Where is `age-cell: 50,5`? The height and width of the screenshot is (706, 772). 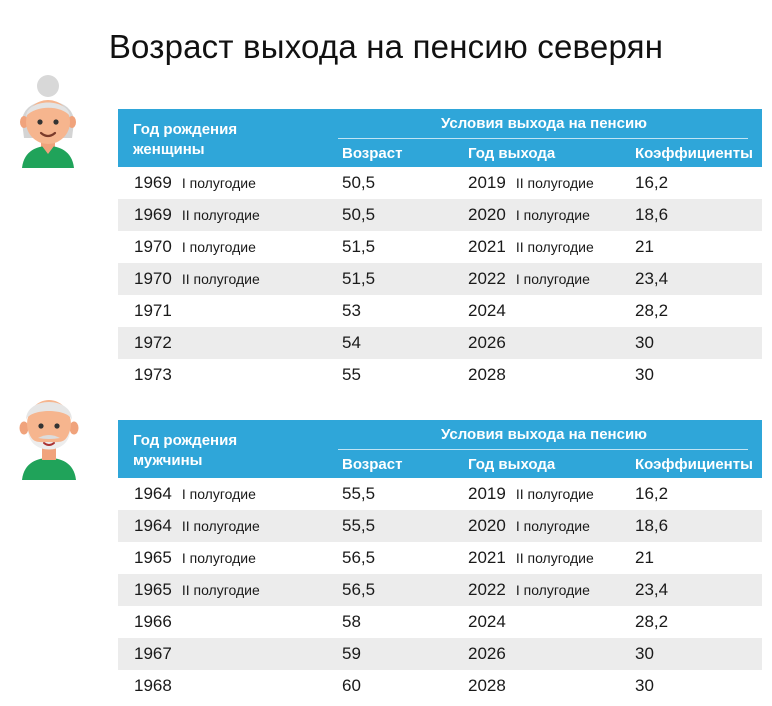
age-cell: 50,5 is located at coordinates (358, 215).